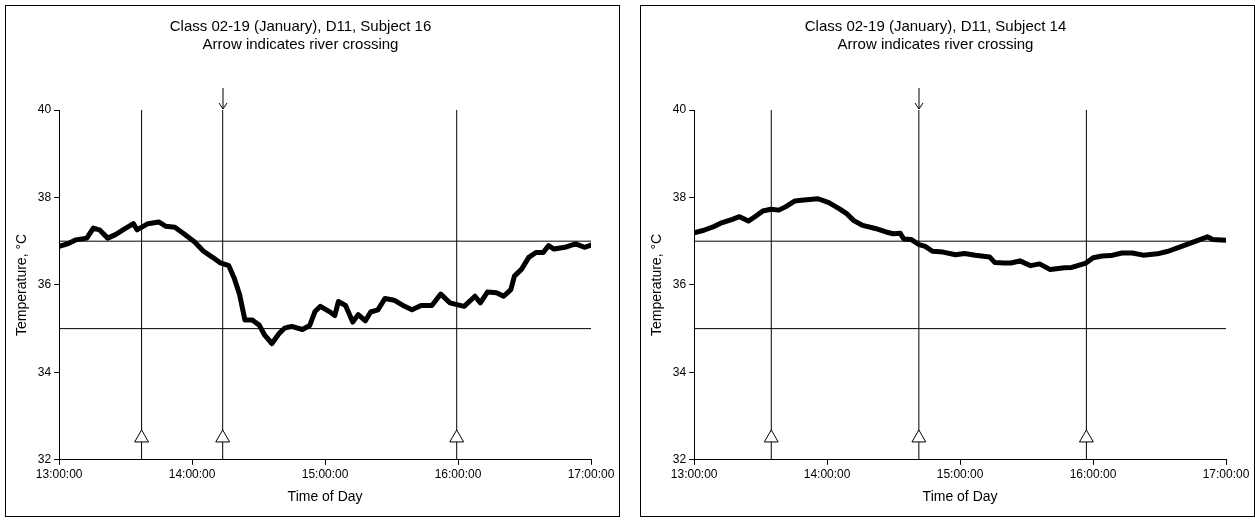 Image resolution: width=1255 pixels, height=521 pixels. What do you see at coordinates (935, 26) in the screenshot?
I see `chart-title: Class 02-19 (January), D11, Subject 14` at bounding box center [935, 26].